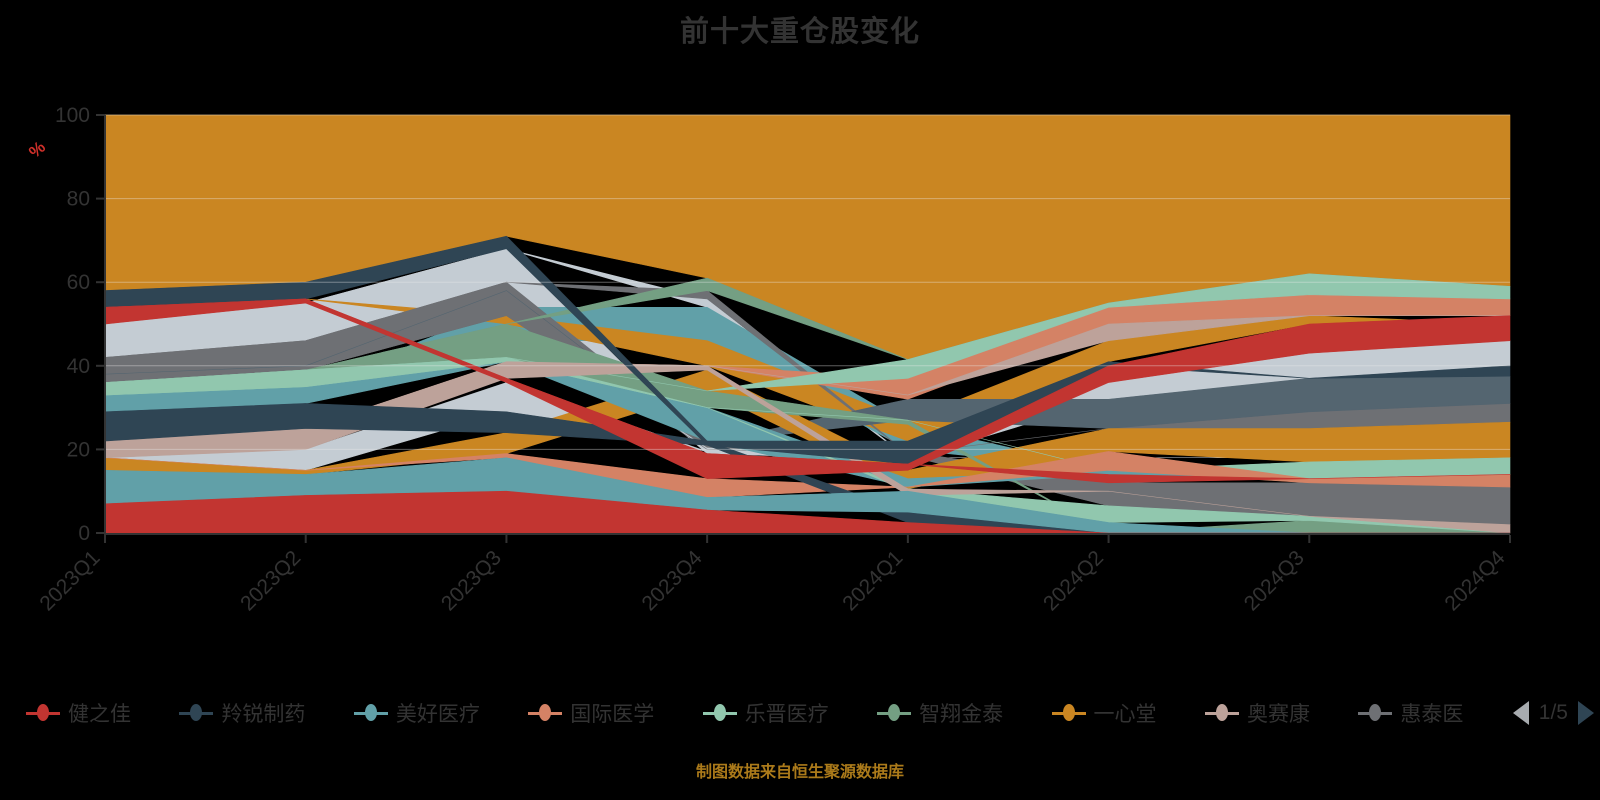 This screenshot has width=1600, height=800. I want to click on legend-item-3: 美好医疗, so click(416, 713).